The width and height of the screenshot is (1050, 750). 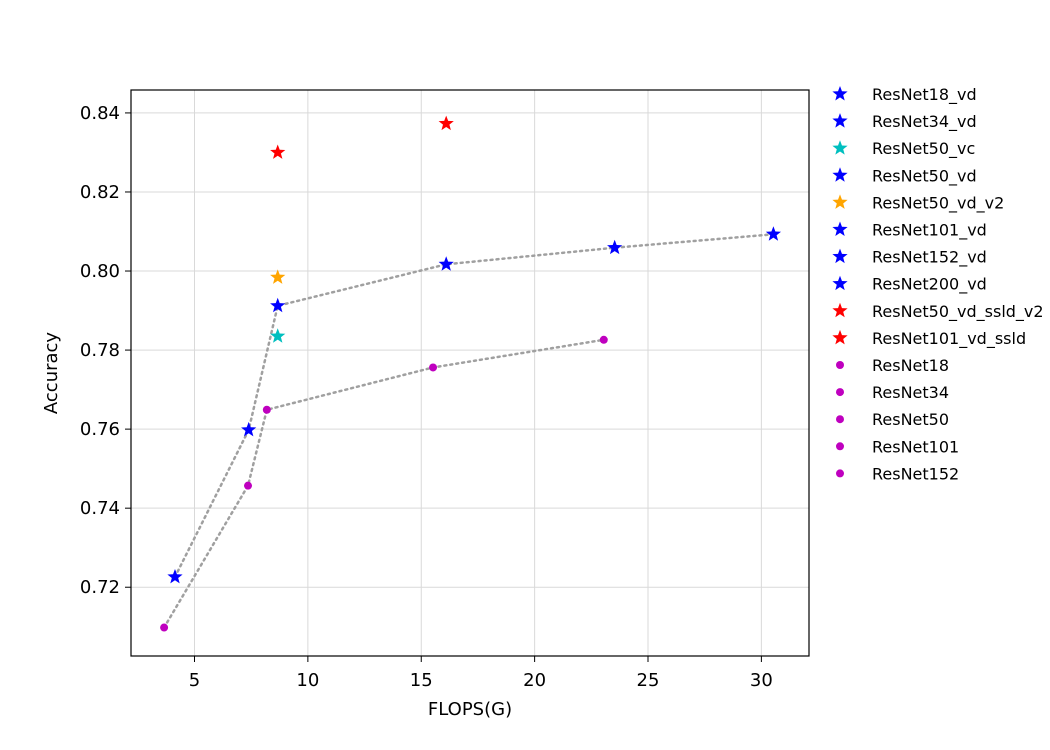 I want to click on y-axis-title: Accuracy, so click(x=51, y=373).